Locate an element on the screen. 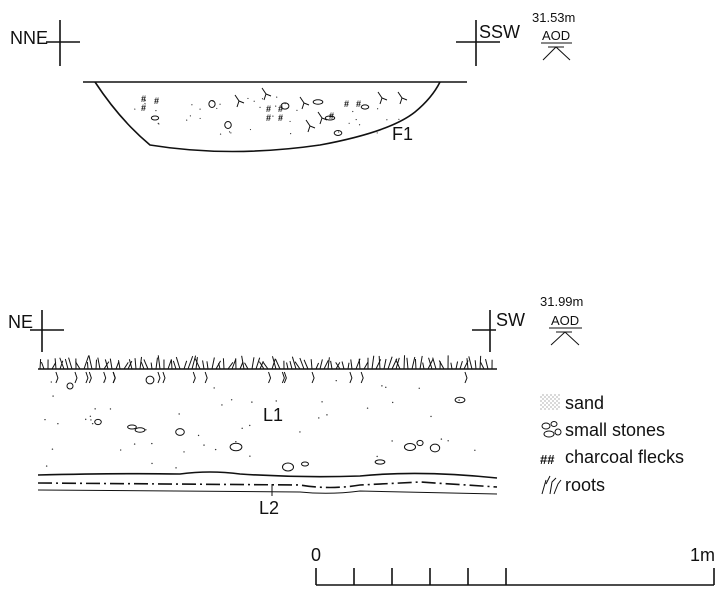  scale-bar: 0 1m is located at coordinates (513, 565).